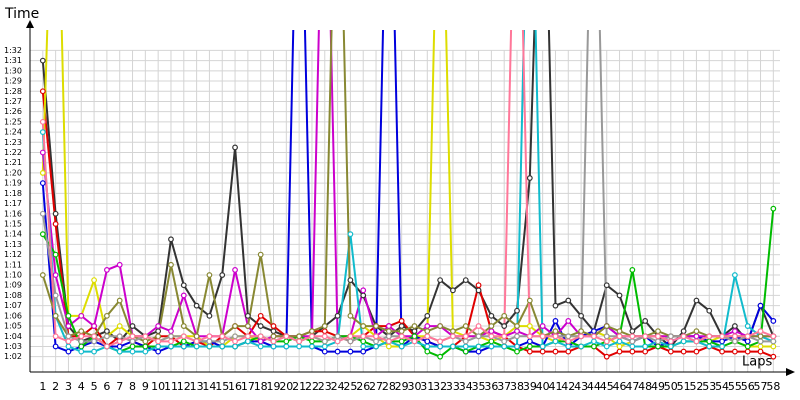 The image size is (800, 400). Describe the element at coordinates (427, 386) in the screenshot. I see `x-tick-label: 31` at that location.